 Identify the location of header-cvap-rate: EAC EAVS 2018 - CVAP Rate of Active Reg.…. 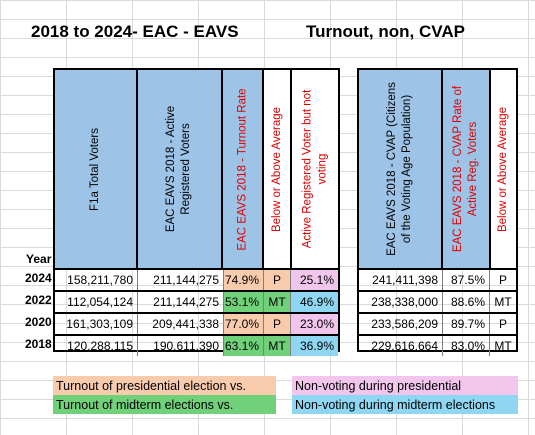
(466, 169).